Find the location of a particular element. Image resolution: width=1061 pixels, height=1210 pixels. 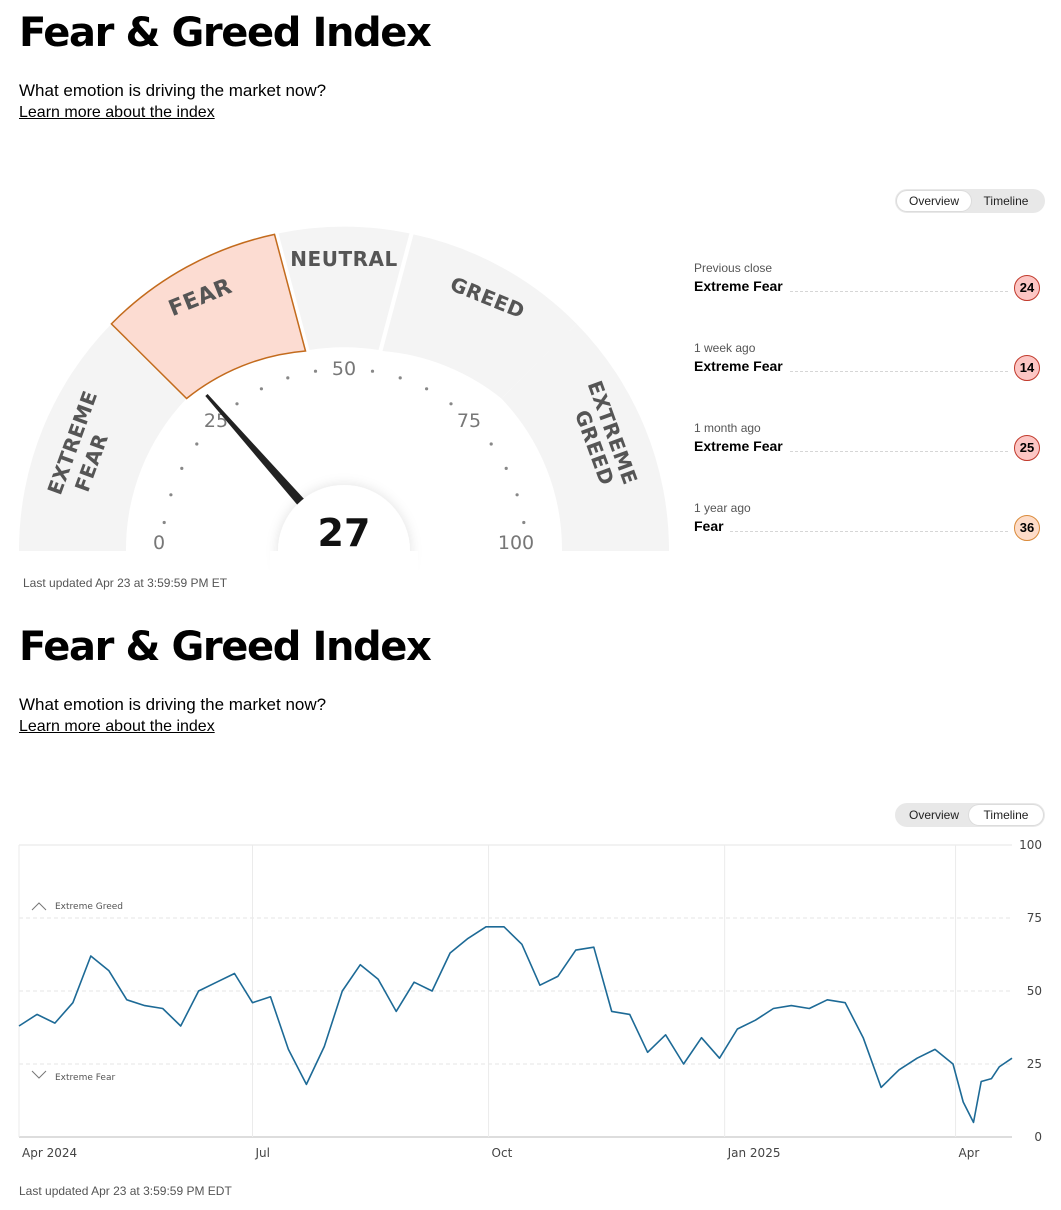

history-value-circle: 25 is located at coordinates (1027, 448).